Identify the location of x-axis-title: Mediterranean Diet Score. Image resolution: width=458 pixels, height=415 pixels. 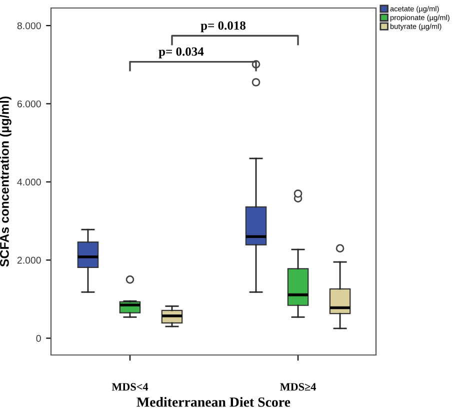
(213, 402).